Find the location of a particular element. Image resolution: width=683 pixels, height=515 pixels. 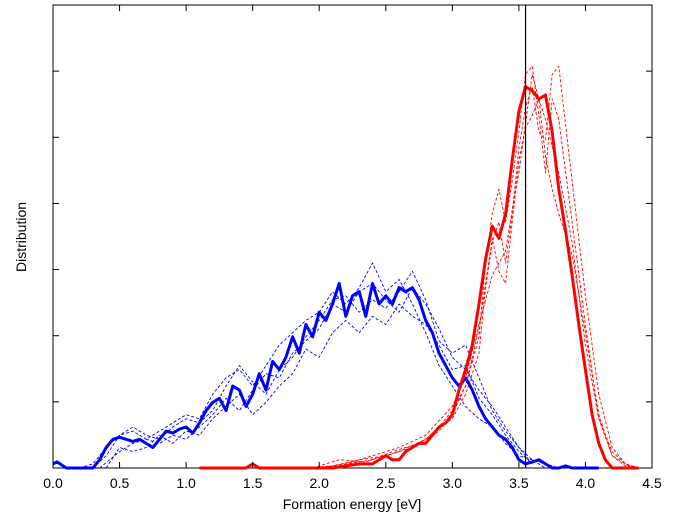

x-tick-label: 0.5 is located at coordinates (120, 483).